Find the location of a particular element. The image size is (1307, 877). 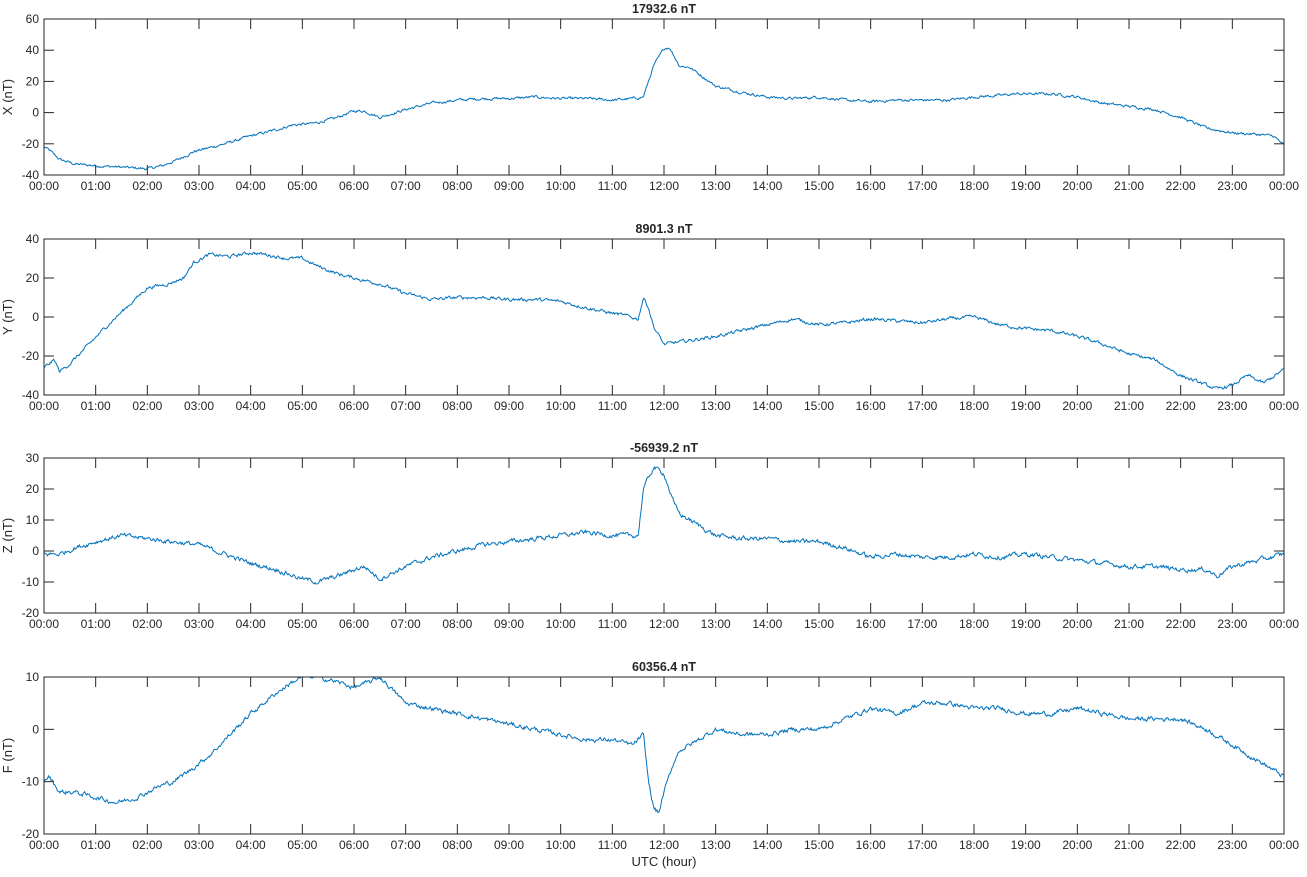

y-axis-label: X (nT) is located at coordinates (7, 97).